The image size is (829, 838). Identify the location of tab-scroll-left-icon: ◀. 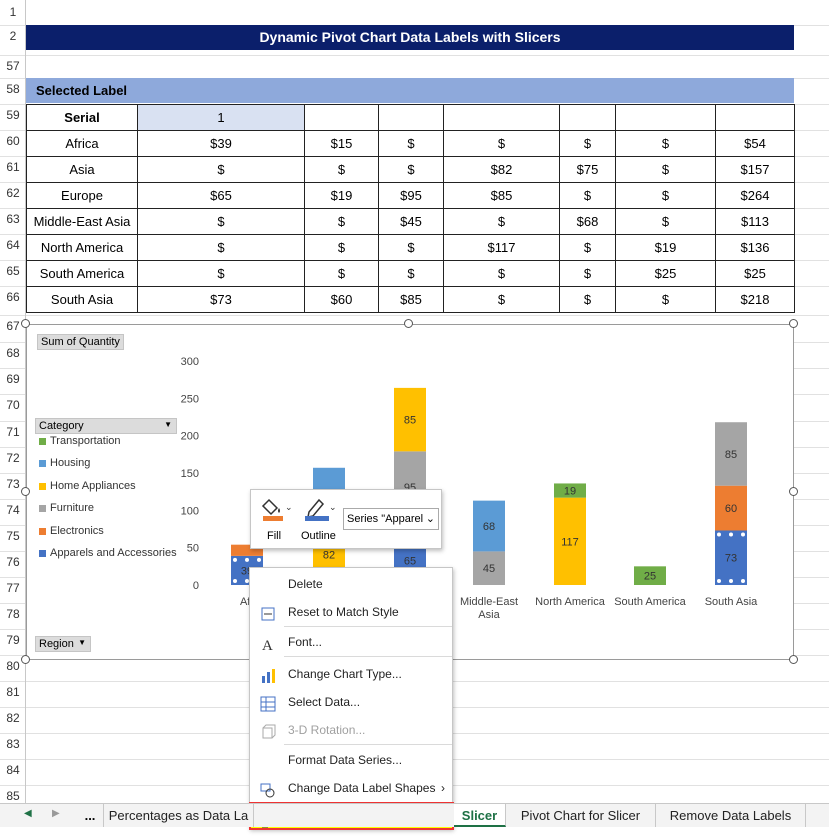
(28, 813).